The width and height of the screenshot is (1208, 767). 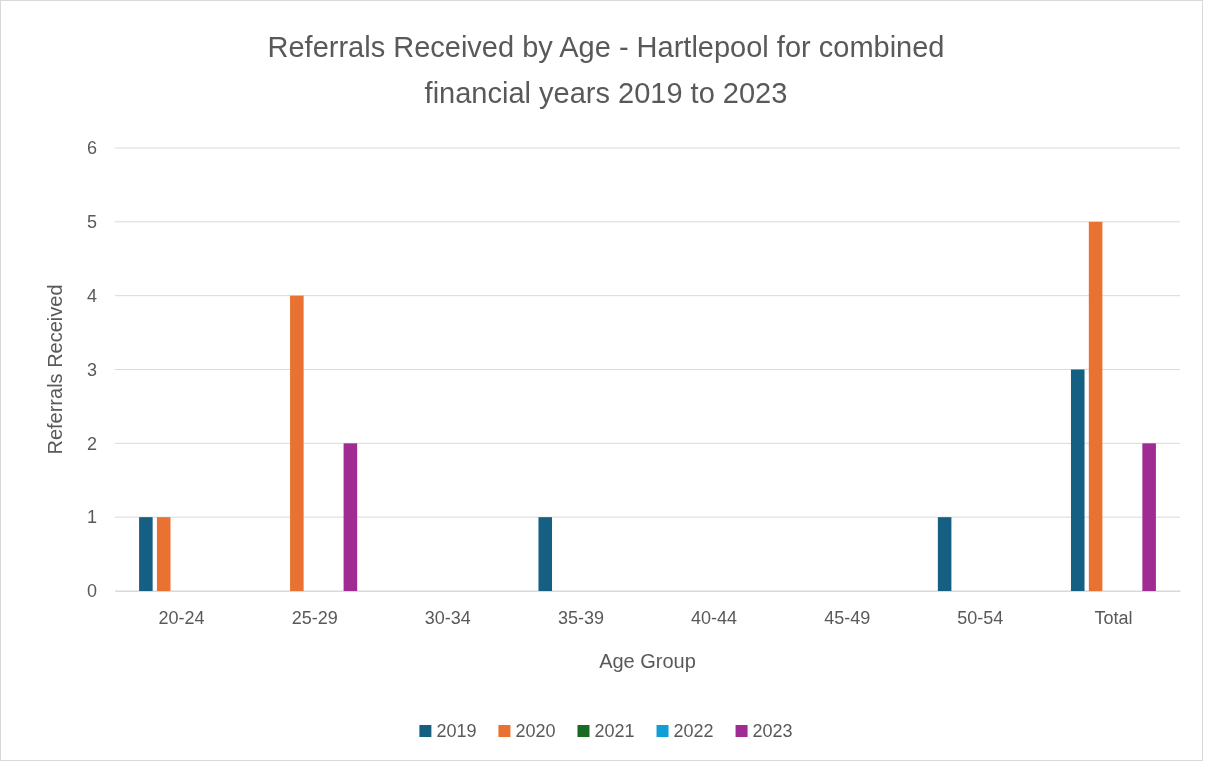 What do you see at coordinates (580, 617) in the screenshot?
I see `x-tick-label: 35-39` at bounding box center [580, 617].